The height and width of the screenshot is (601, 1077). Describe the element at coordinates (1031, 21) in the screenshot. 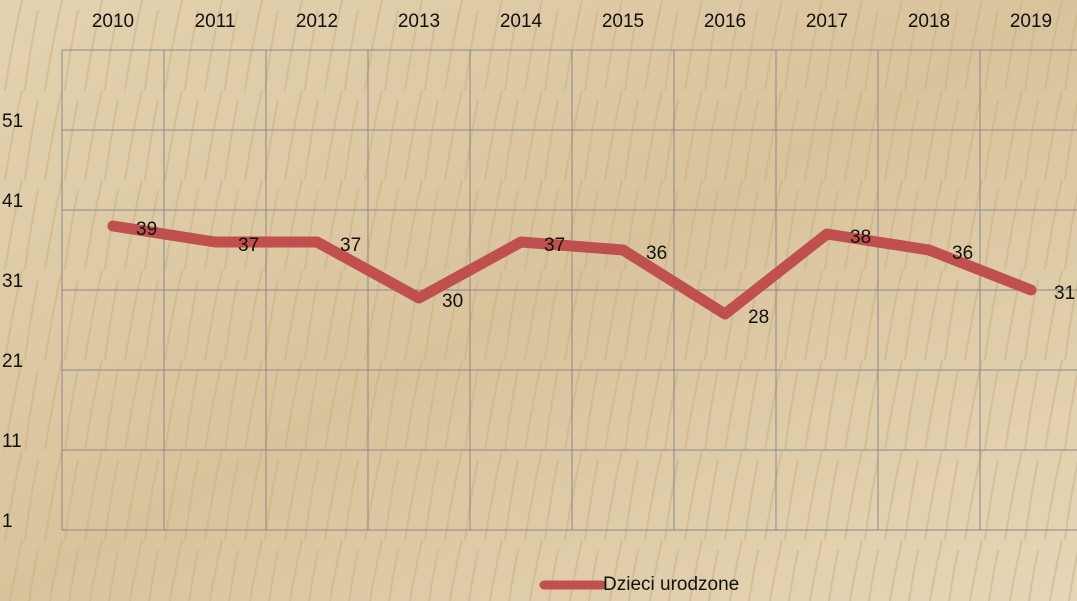

I see `x-tick-label: 2019` at that location.